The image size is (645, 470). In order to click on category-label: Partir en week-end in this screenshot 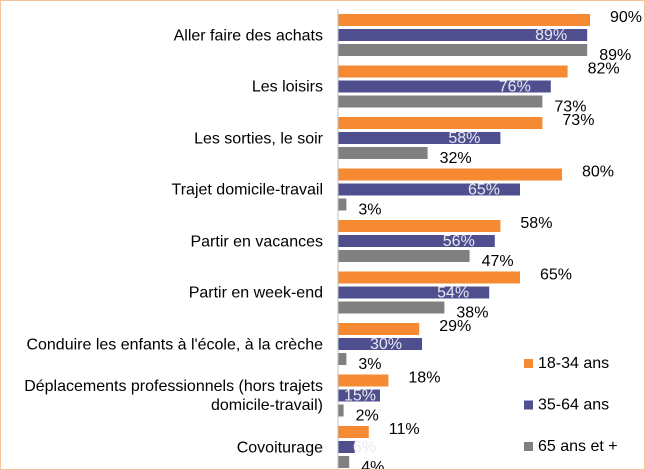, I will do `click(255, 293)`.